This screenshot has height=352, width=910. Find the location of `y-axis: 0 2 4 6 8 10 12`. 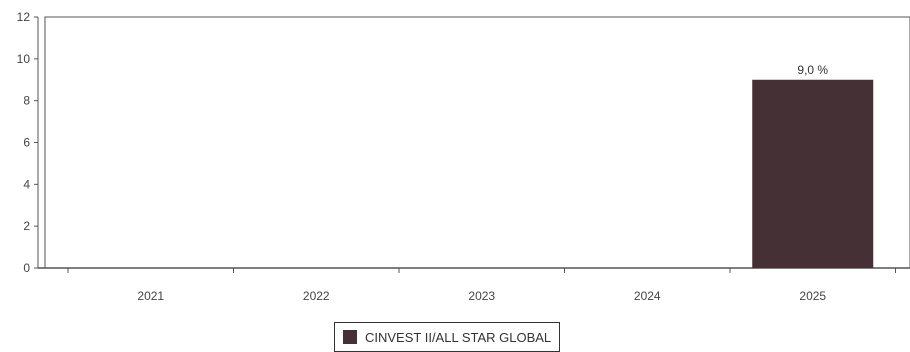

y-axis: 0 2 4 6 8 10 12 is located at coordinates (28, 142).